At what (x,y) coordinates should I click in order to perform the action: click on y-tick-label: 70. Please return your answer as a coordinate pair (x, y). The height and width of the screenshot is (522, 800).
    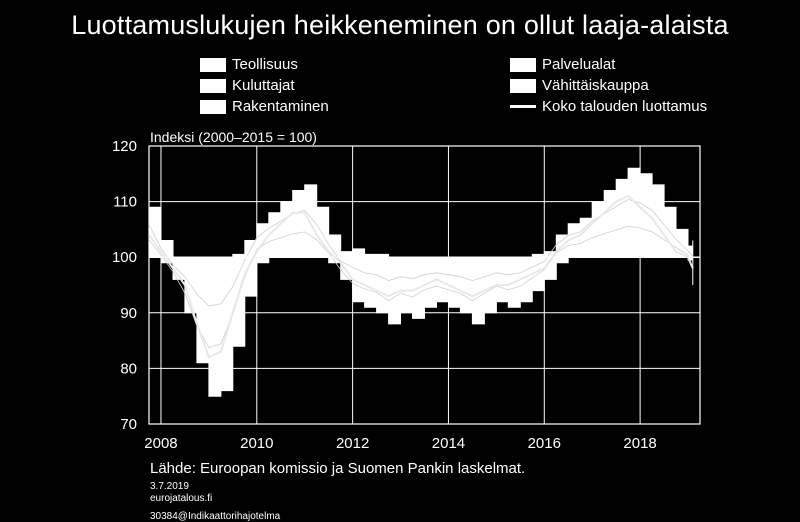
    Looking at the image, I should click on (128, 424).